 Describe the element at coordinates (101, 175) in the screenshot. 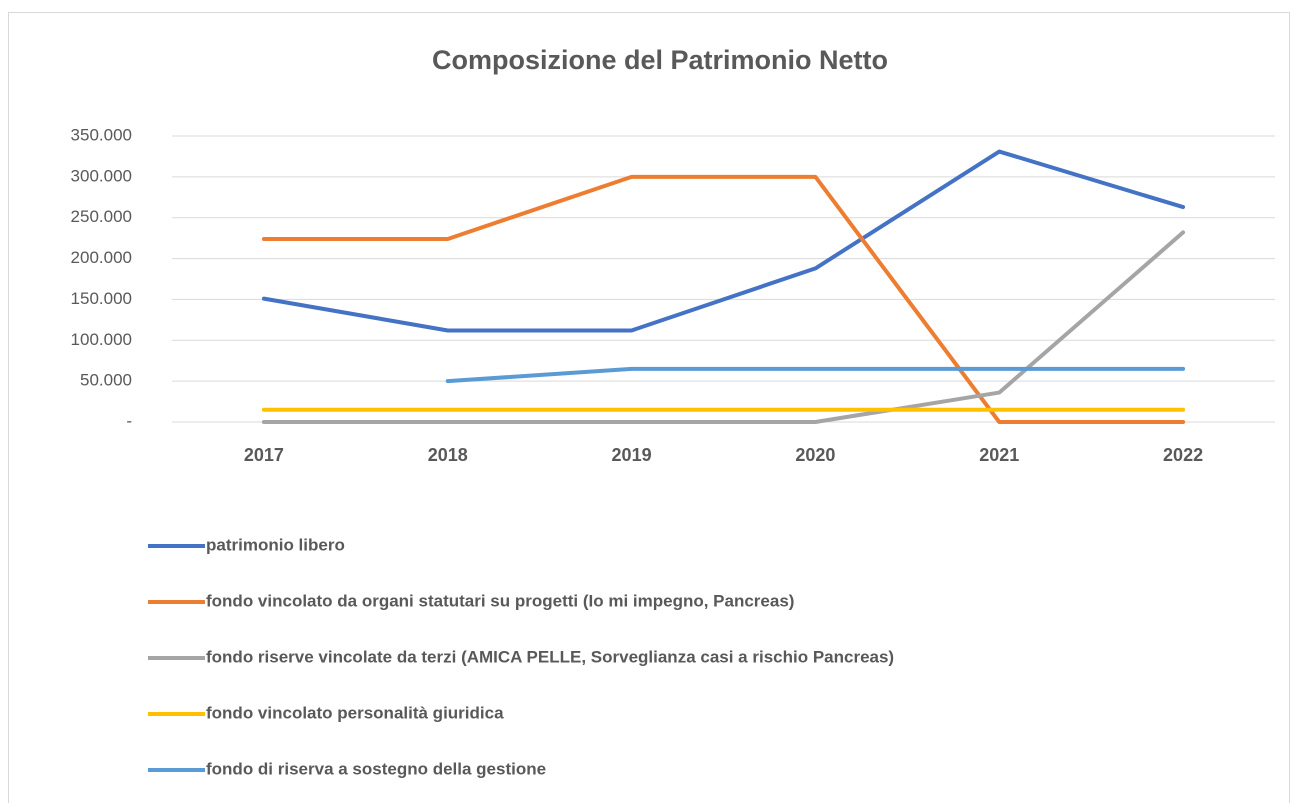

I see `y-tick-label: 300.000` at that location.